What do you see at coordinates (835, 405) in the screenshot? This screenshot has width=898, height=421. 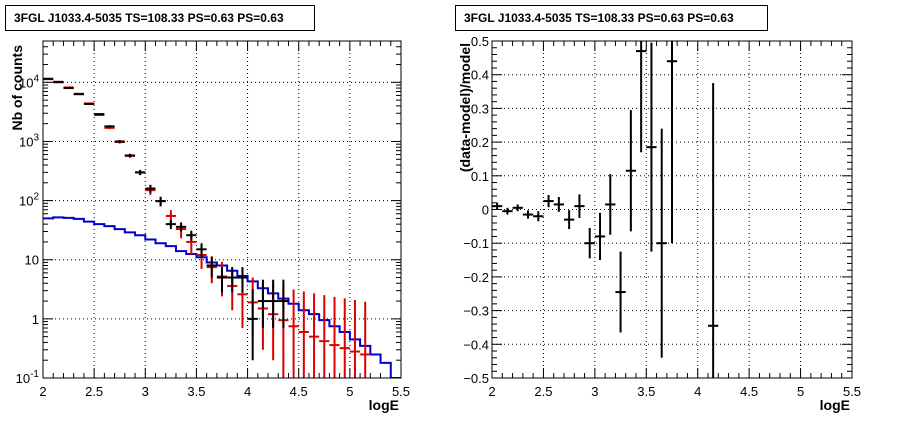 I see `right-x-axis-label: logE` at bounding box center [835, 405].